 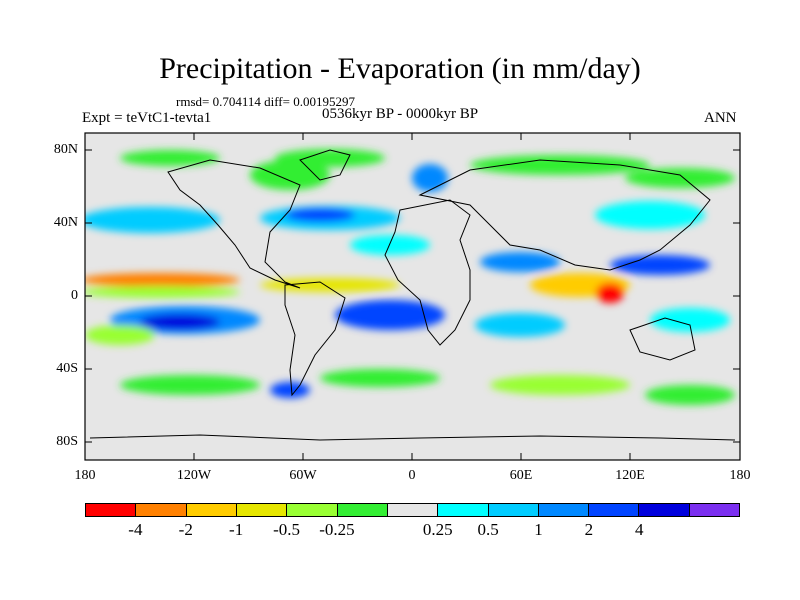 I want to click on season-label: ANN, so click(x=720, y=118).